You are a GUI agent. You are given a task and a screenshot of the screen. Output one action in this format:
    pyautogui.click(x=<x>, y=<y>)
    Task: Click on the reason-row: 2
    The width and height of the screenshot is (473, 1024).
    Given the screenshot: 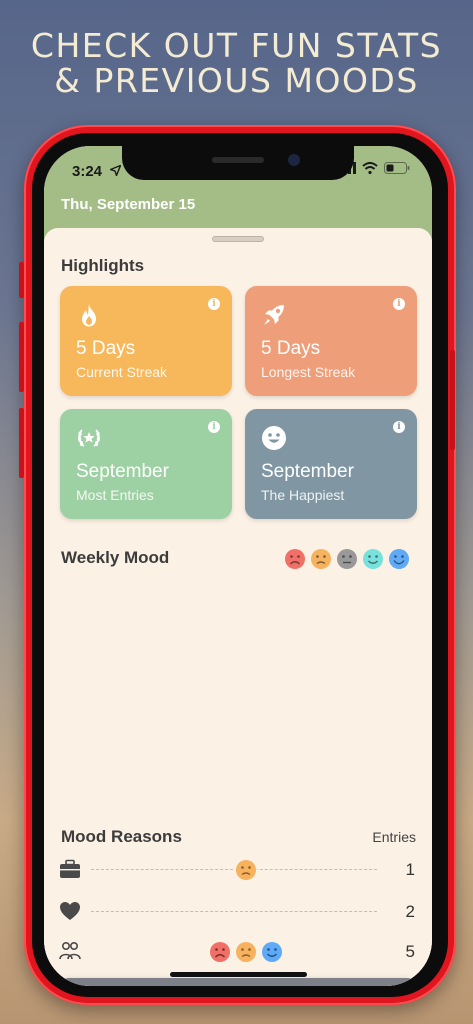 What is the action you would take?
    pyautogui.click(x=238, y=912)
    